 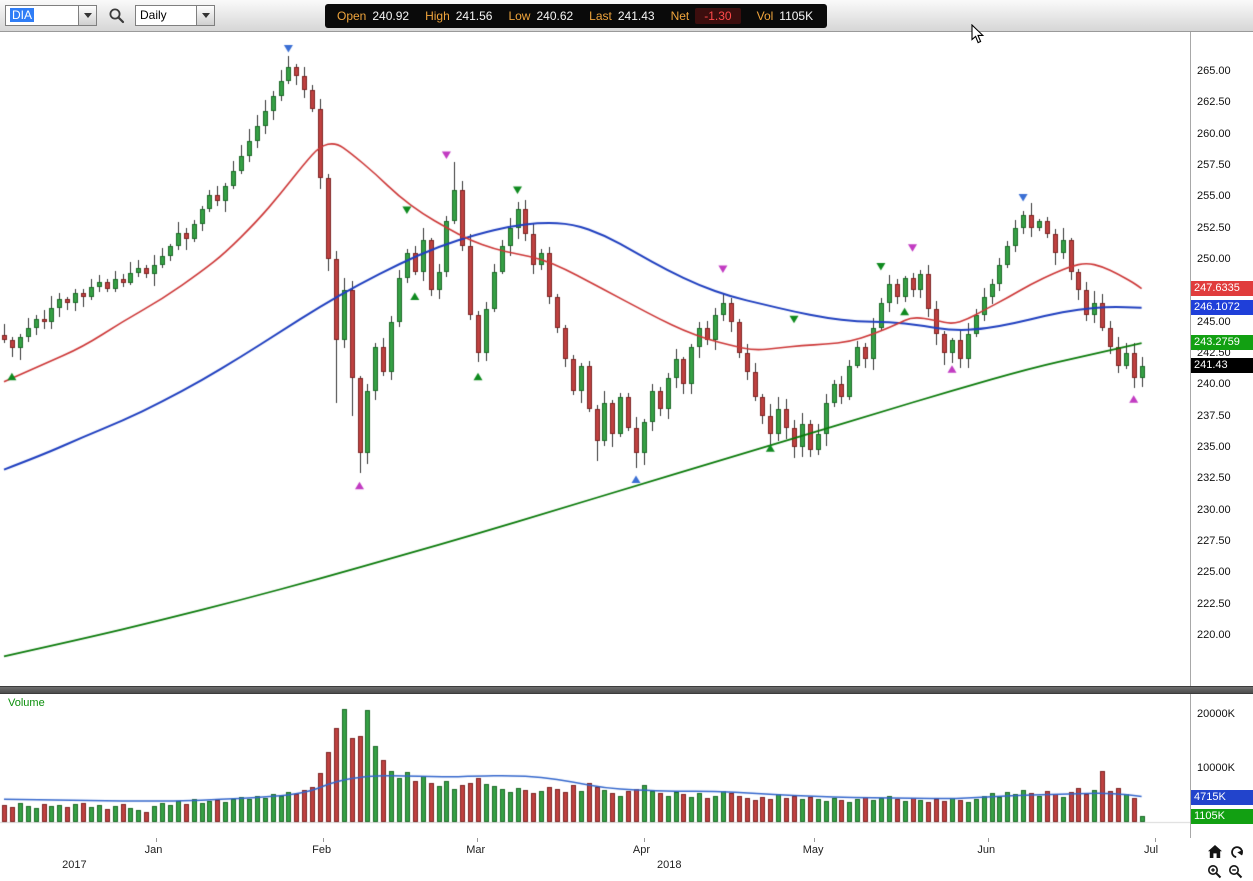 What do you see at coordinates (555, 15) in the screenshot?
I see `low-value: 240.62` at bounding box center [555, 15].